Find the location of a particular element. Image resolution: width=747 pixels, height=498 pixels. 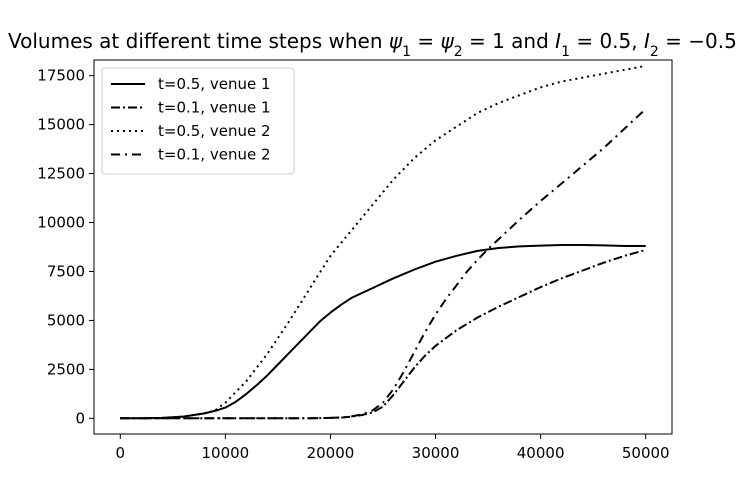

legend-label: t=0.1, venue 2 is located at coordinates (214, 155).